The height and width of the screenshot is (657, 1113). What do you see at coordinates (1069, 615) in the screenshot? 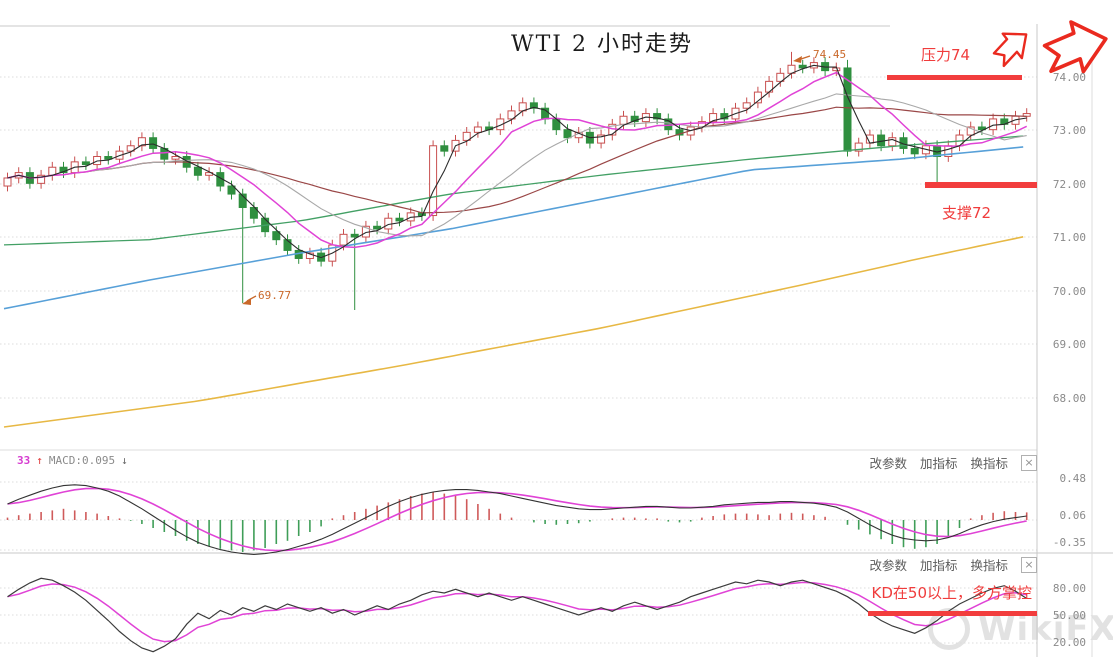
I see `kd-axis-tick: 50.00` at bounding box center [1069, 615].